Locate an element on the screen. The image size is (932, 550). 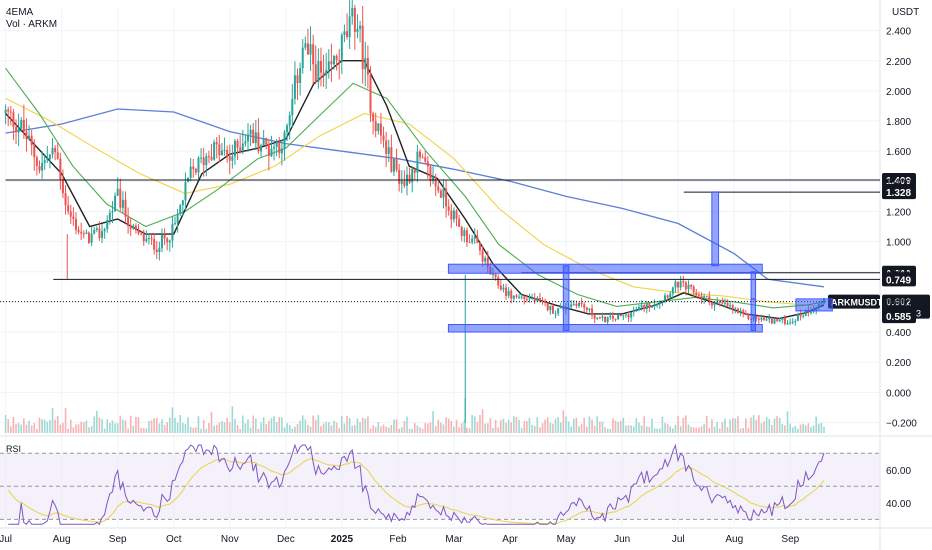
symbol-tag is located at coordinates (854, 301).